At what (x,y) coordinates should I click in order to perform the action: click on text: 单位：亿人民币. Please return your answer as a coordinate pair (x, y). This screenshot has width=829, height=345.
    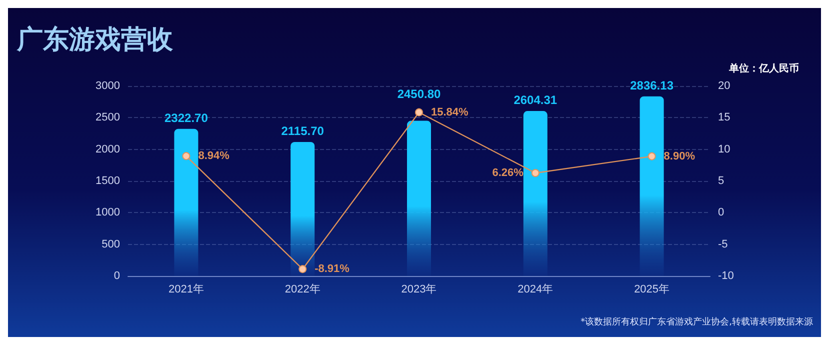
    Looking at the image, I should click on (763, 68).